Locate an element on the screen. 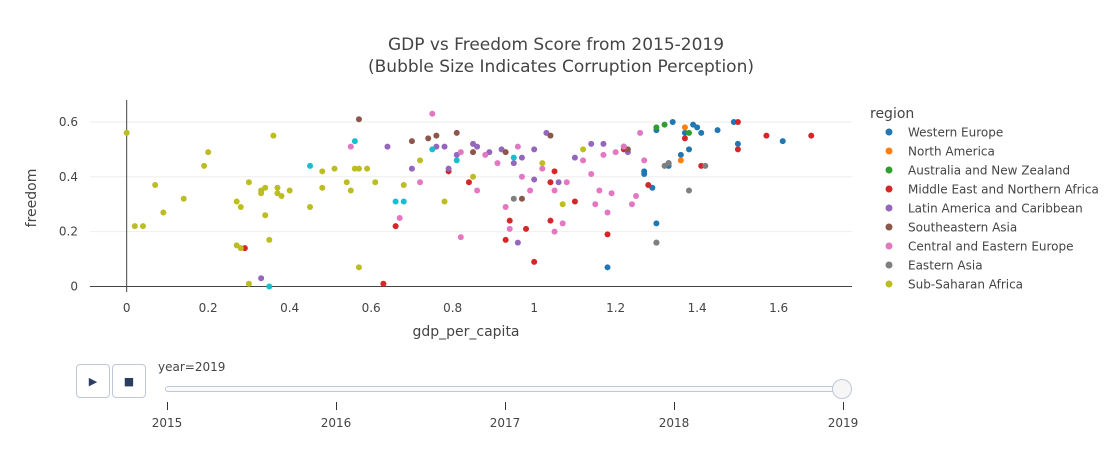  legend-label: Southeastern Asia is located at coordinates (962, 228).